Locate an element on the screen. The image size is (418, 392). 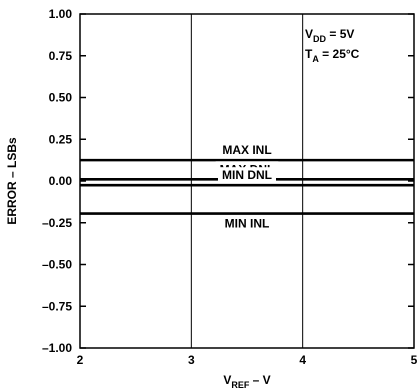
series-label-text: MAX INL is located at coordinates (246, 150).